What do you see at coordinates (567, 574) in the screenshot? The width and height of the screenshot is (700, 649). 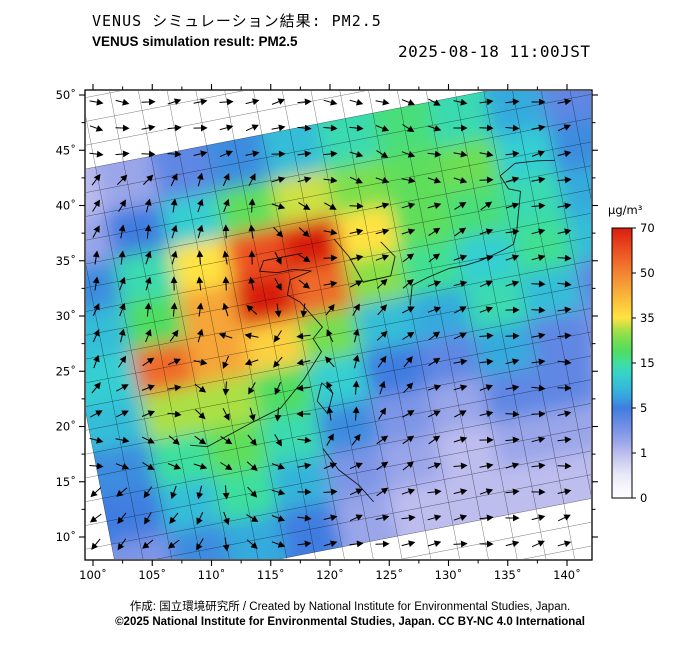 I see `x-tick-label: 140˚` at bounding box center [567, 574].